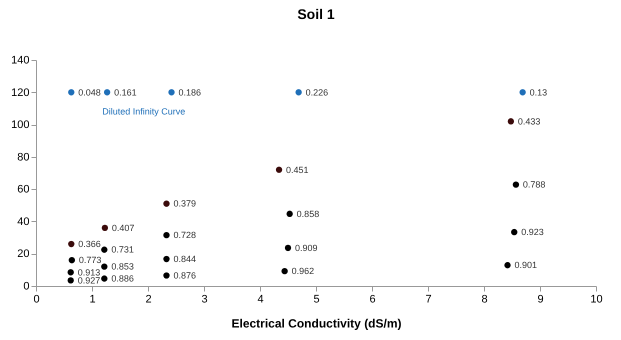 The width and height of the screenshot is (621, 340). What do you see at coordinates (372, 300) in the screenshot?
I see `x-tick-label: 6` at bounding box center [372, 300].